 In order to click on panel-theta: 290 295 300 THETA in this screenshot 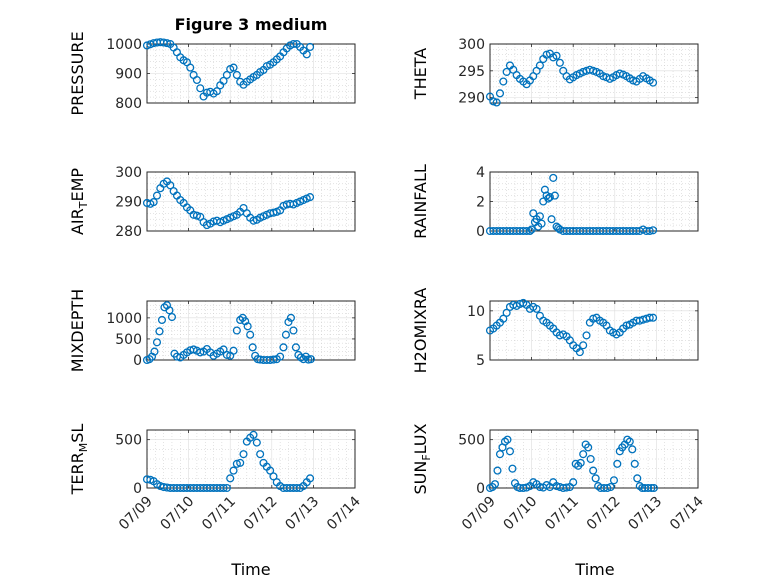, I will do `click(555, 72)`.